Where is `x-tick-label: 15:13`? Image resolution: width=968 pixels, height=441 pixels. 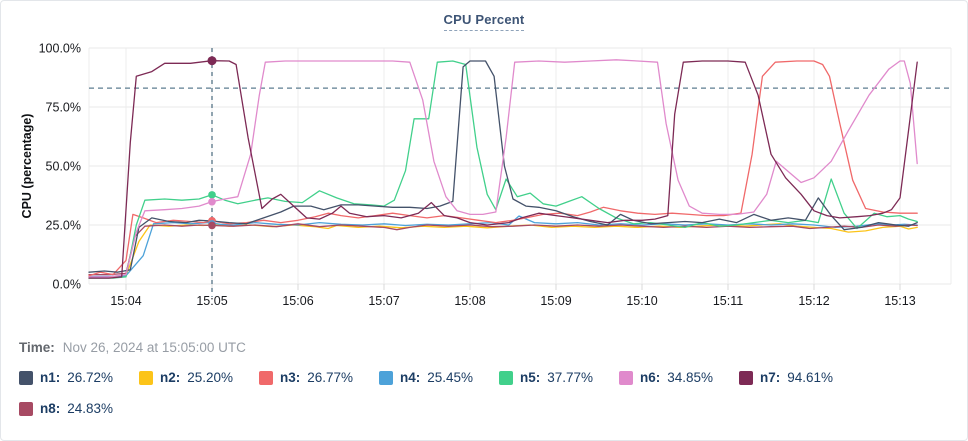 x-tick-label: 15:13 is located at coordinates (899, 301).